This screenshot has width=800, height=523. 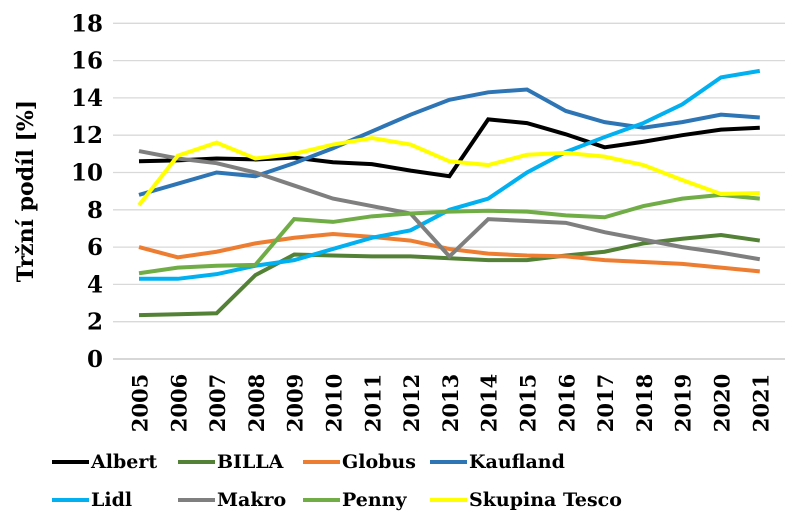 I want to click on x-tick-label: 2007, so click(x=217, y=403).